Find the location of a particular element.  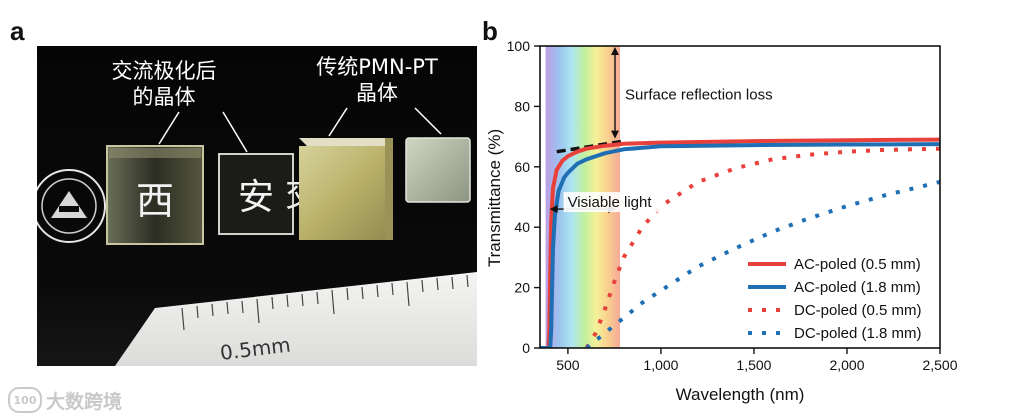

watermark-text: 大数跨境 is located at coordinates (84, 401).